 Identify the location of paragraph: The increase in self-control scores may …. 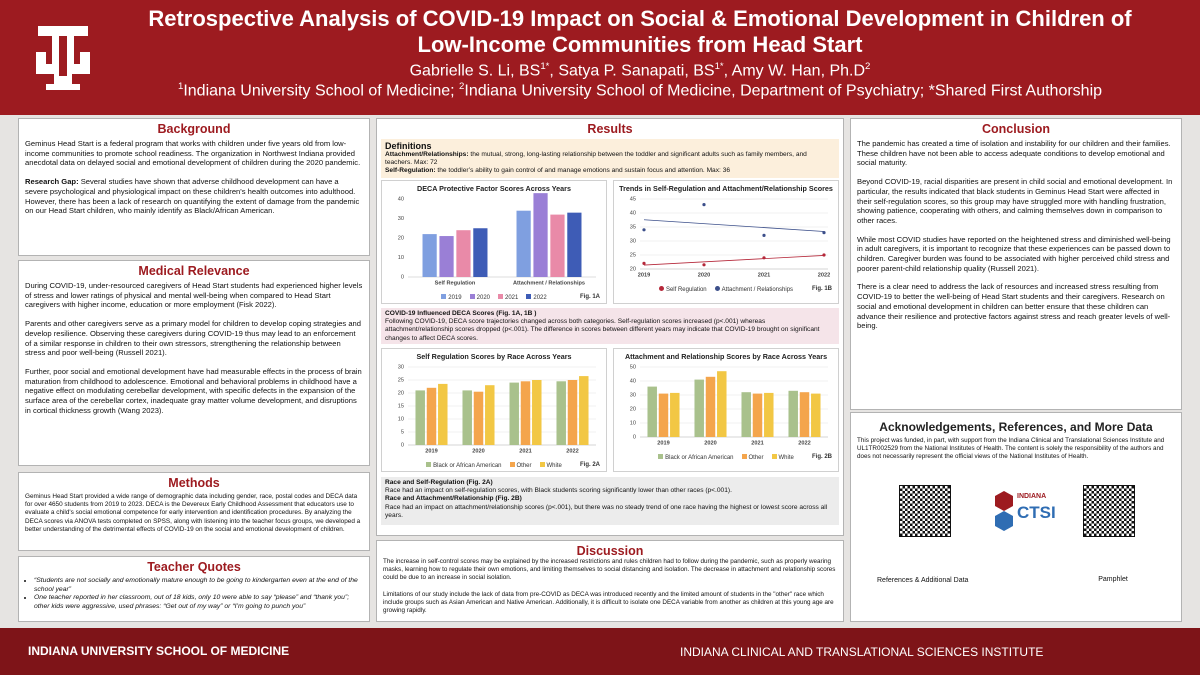
(609, 570).